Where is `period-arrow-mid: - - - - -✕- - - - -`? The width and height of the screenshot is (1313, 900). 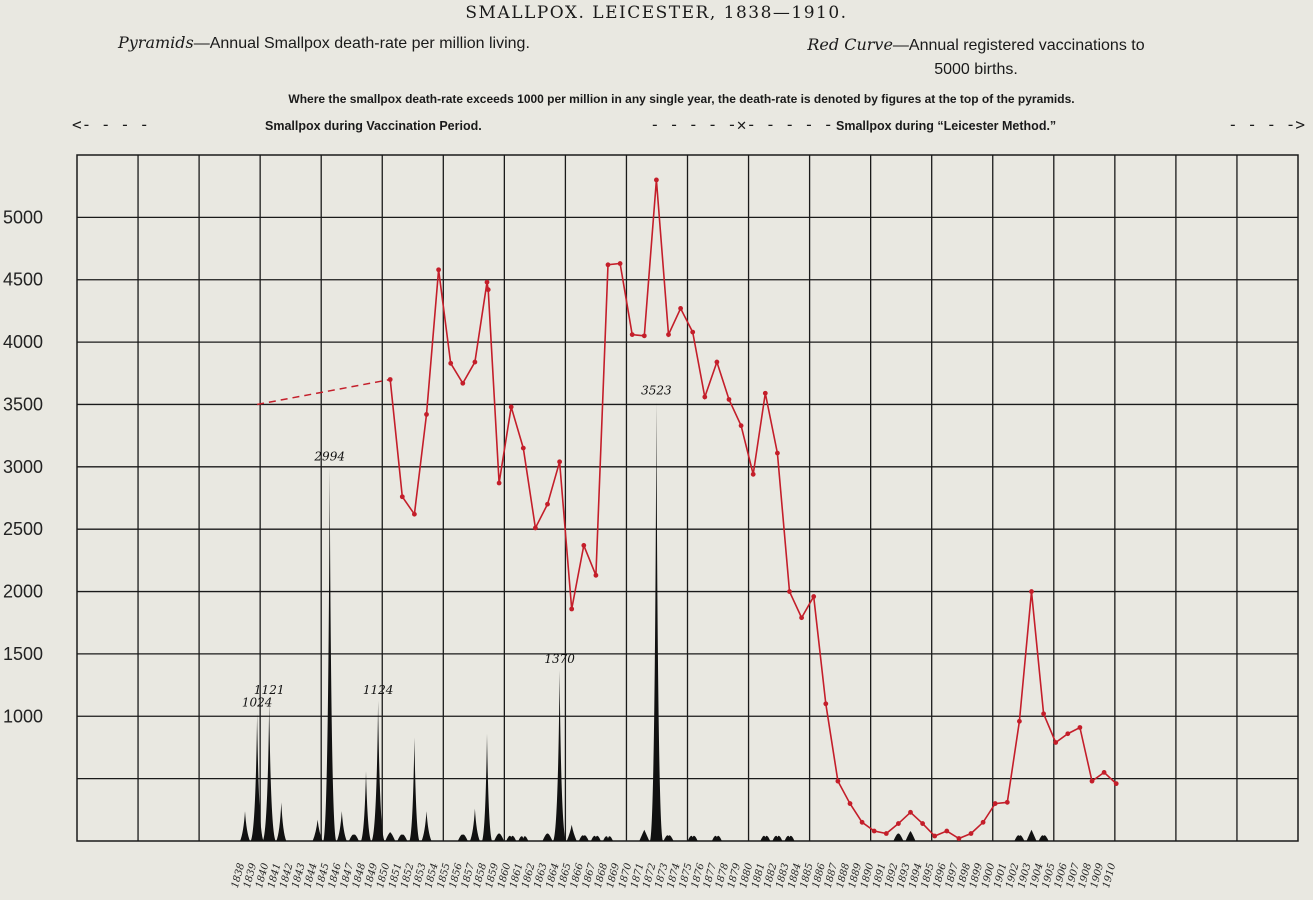 period-arrow-mid: - - - - -✕- - - - - is located at coordinates (742, 124).